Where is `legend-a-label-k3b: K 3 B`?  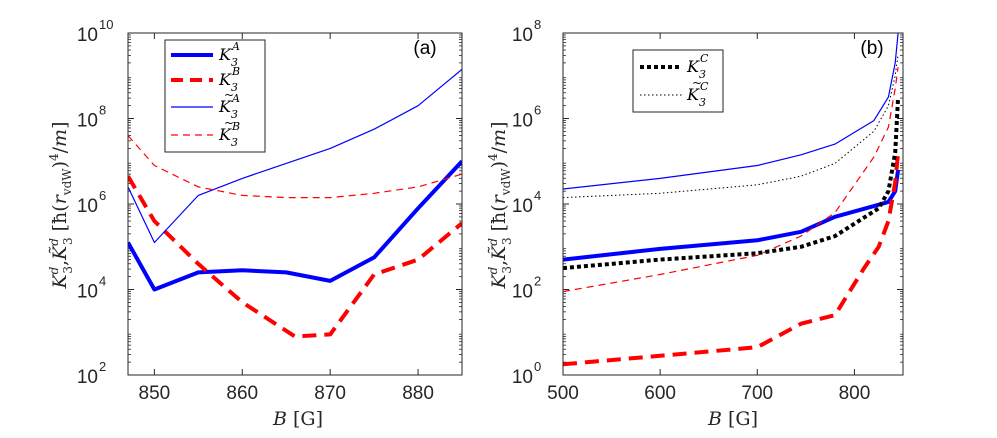
legend-a-label-k3b: K 3 B is located at coordinates (229, 79).